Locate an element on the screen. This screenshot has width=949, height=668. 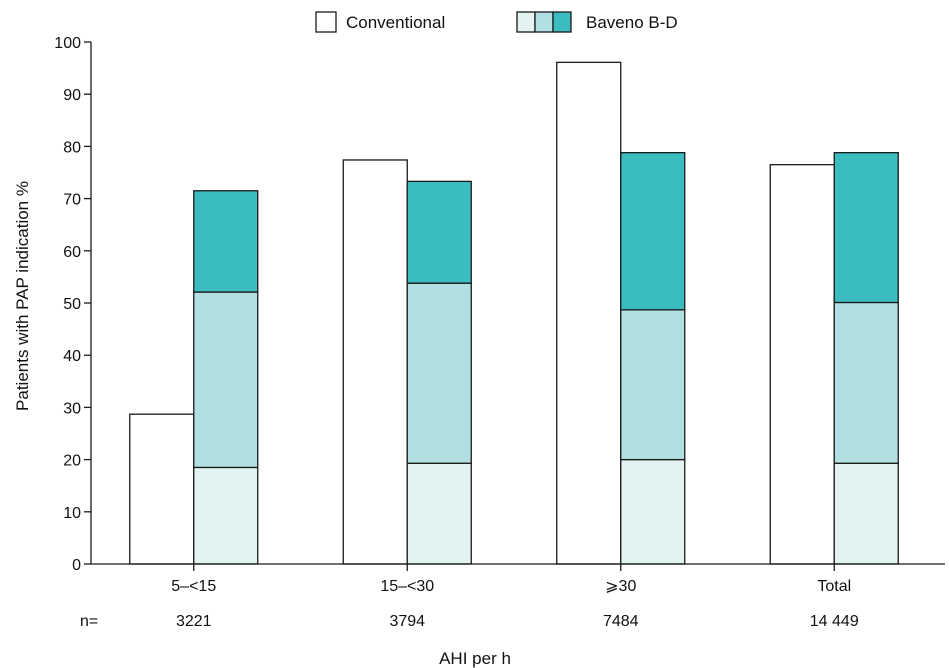
y-tick-label: 70 is located at coordinates (72, 200).